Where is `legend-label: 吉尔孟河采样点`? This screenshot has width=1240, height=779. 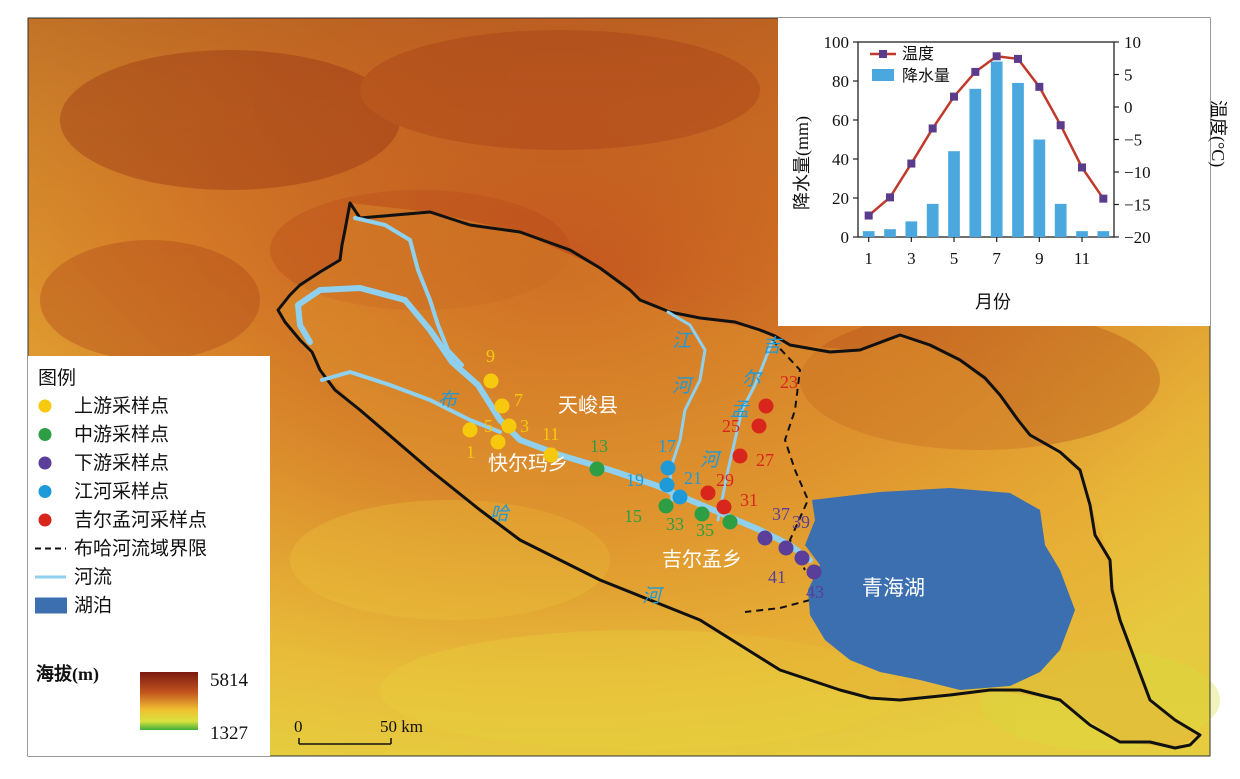
legend-label: 吉尔孟河采样点 is located at coordinates (140, 520).